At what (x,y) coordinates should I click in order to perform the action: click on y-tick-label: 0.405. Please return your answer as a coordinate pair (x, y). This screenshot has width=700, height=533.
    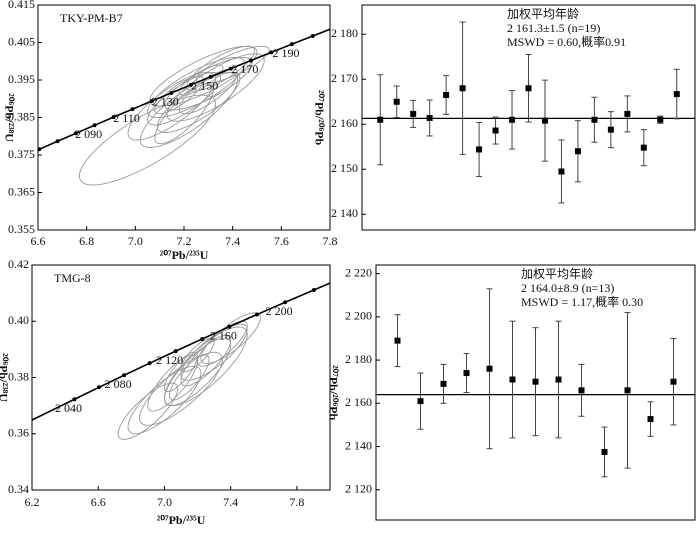
    Looking at the image, I should click on (21, 41).